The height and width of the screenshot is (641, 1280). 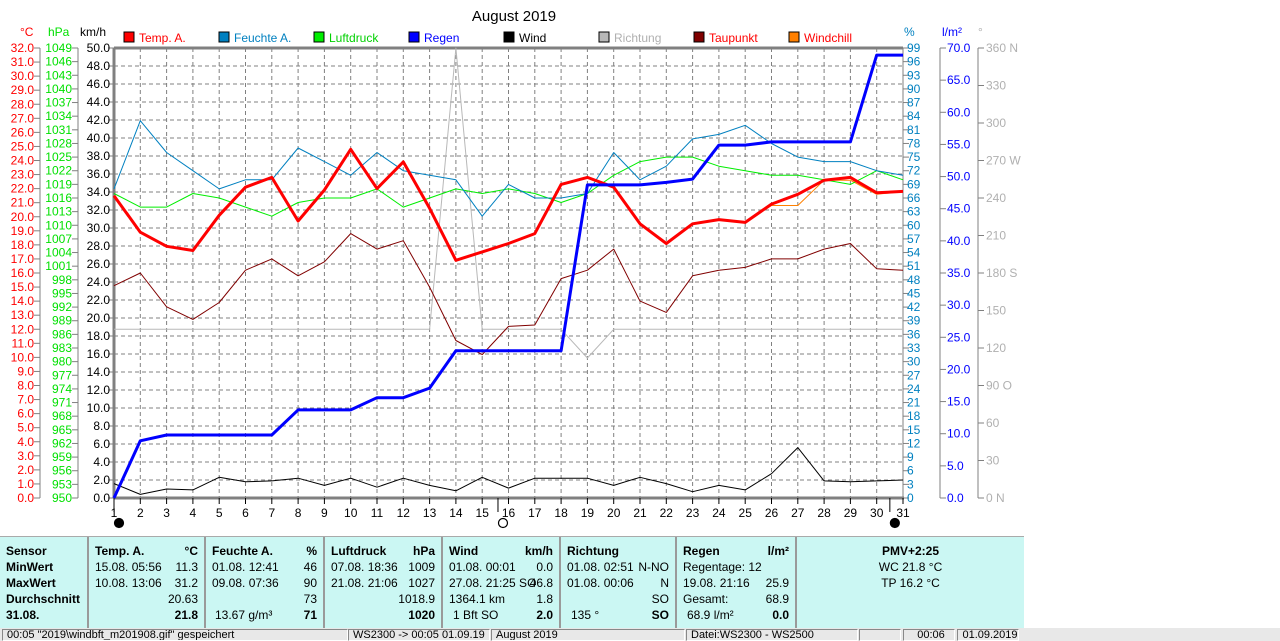 What do you see at coordinates (959, 241) in the screenshot?
I see `rain-tick-label: 40.0` at bounding box center [959, 241].